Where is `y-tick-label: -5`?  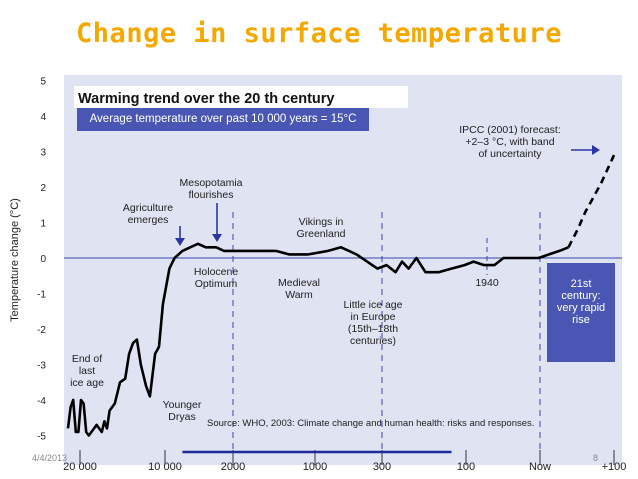
y-tick-label: -5 is located at coordinates (41, 437).